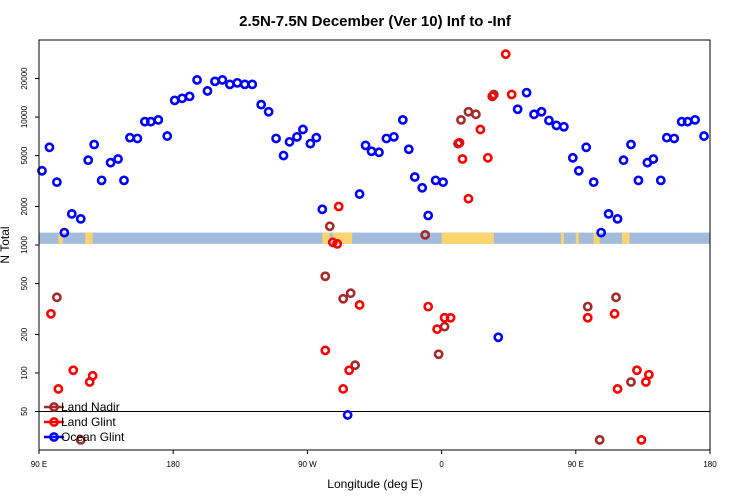 The width and height of the screenshot is (750, 500). What do you see at coordinates (24, 155) in the screenshot?
I see `y-tick-label: 5000` at bounding box center [24, 155].